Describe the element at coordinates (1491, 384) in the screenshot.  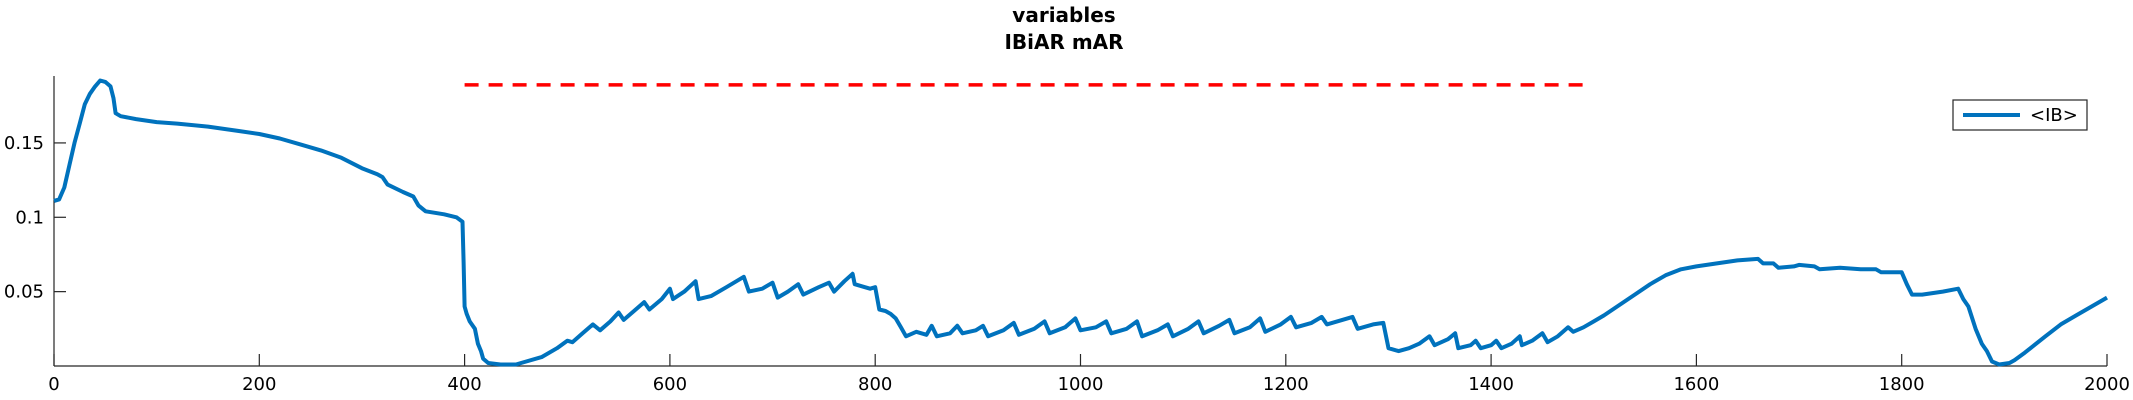
I see `x-tick-label: 1400` at that location.